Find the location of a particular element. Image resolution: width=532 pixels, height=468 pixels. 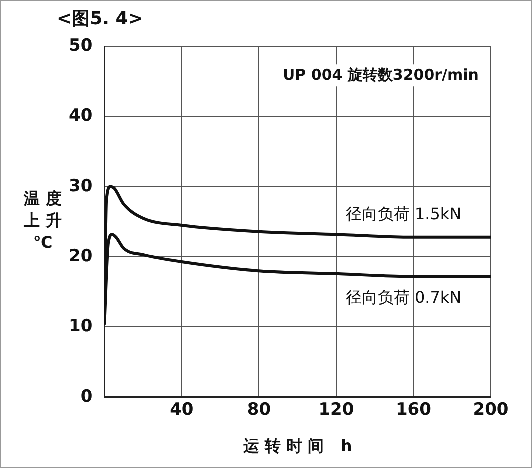

annotation: UP 004 旋转数3200r/min is located at coordinates (380, 75).